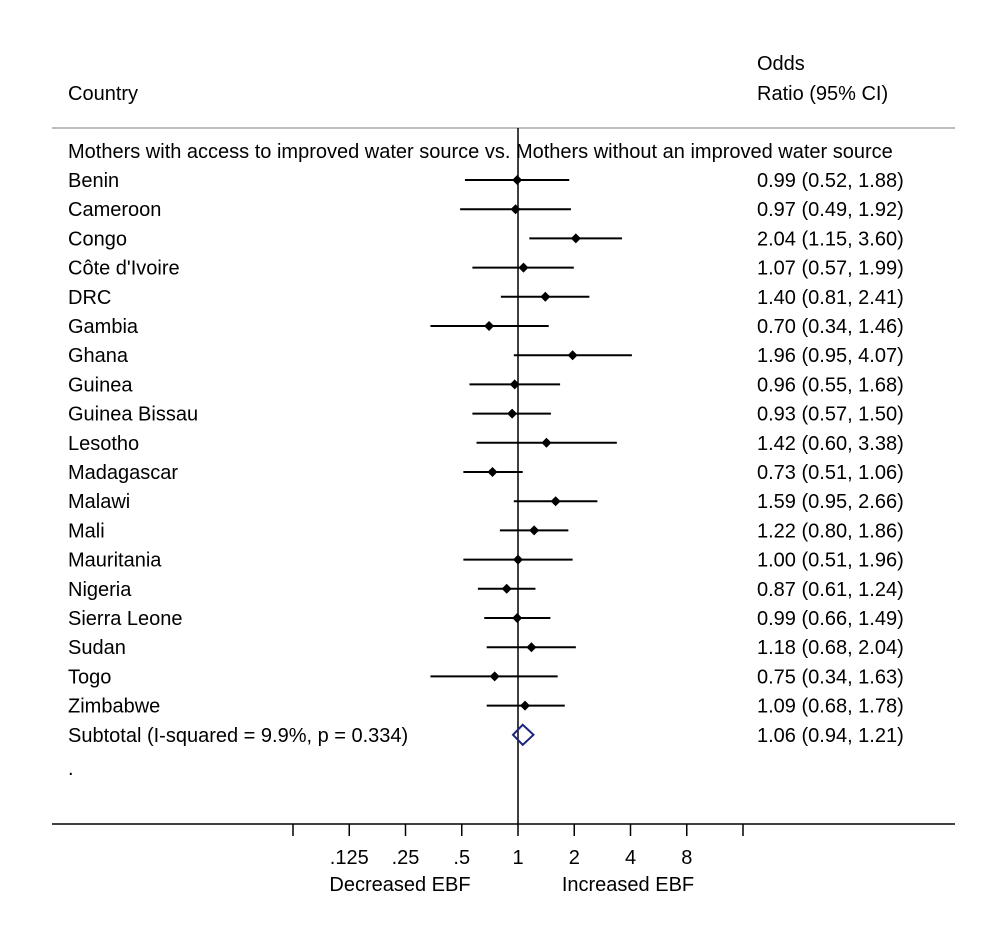  What do you see at coordinates (574, 858) in the screenshot?
I see `x-tick-label: 2` at bounding box center [574, 858].